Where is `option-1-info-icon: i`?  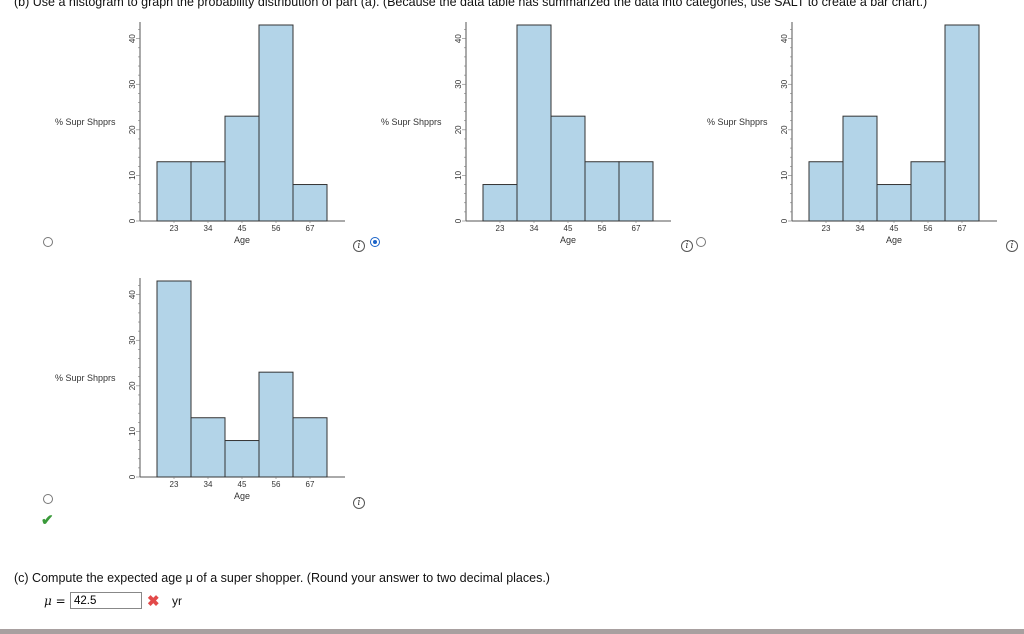
option-1-info-icon: i is located at coordinates (359, 246).